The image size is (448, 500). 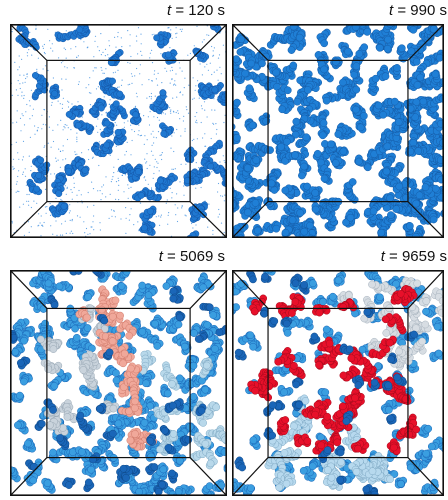 I want to click on panel-label: t = 990 s, so click(x=418, y=10).